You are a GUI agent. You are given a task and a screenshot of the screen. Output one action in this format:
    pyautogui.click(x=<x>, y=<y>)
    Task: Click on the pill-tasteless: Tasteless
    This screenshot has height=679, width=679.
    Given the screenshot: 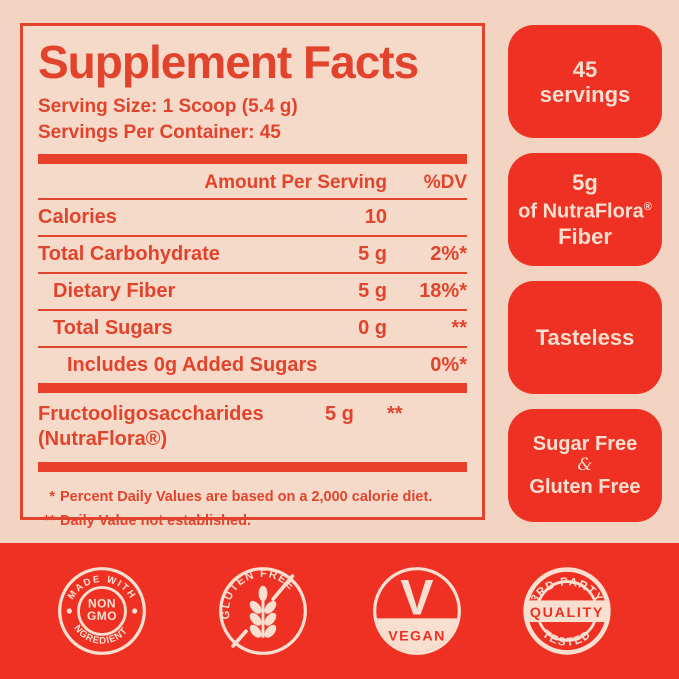 What is the action you would take?
    pyautogui.click(x=585, y=337)
    